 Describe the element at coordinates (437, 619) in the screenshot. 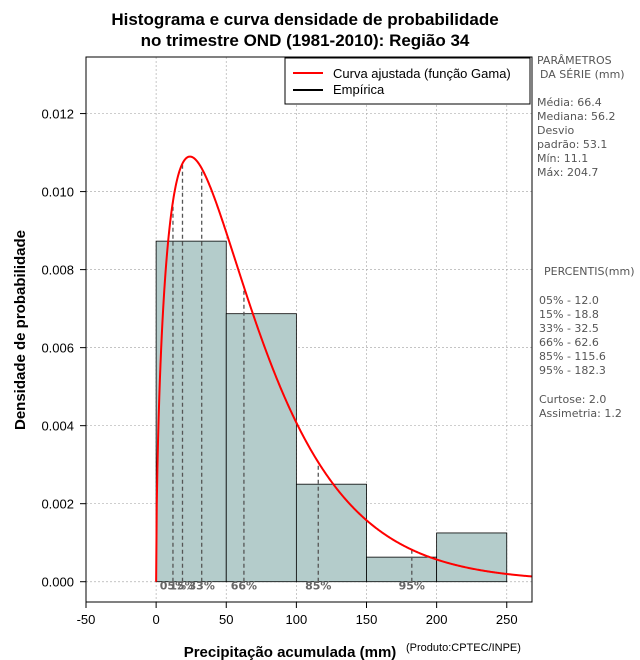

I see `x-tick-label-5: 200` at that location.